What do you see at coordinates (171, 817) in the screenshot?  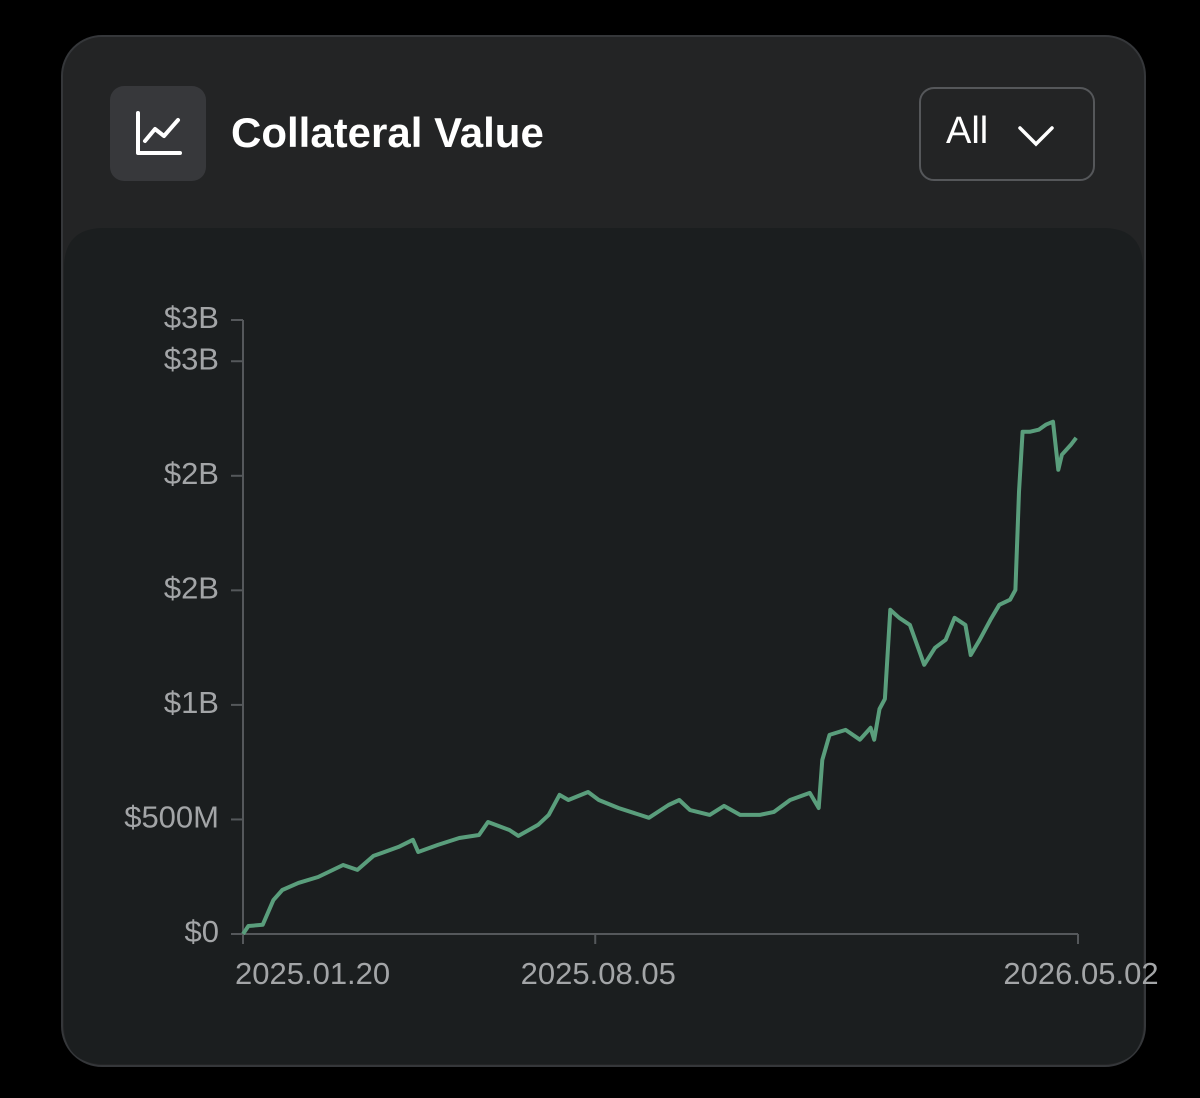 I see `y-tick-label: $500M` at bounding box center [171, 817].